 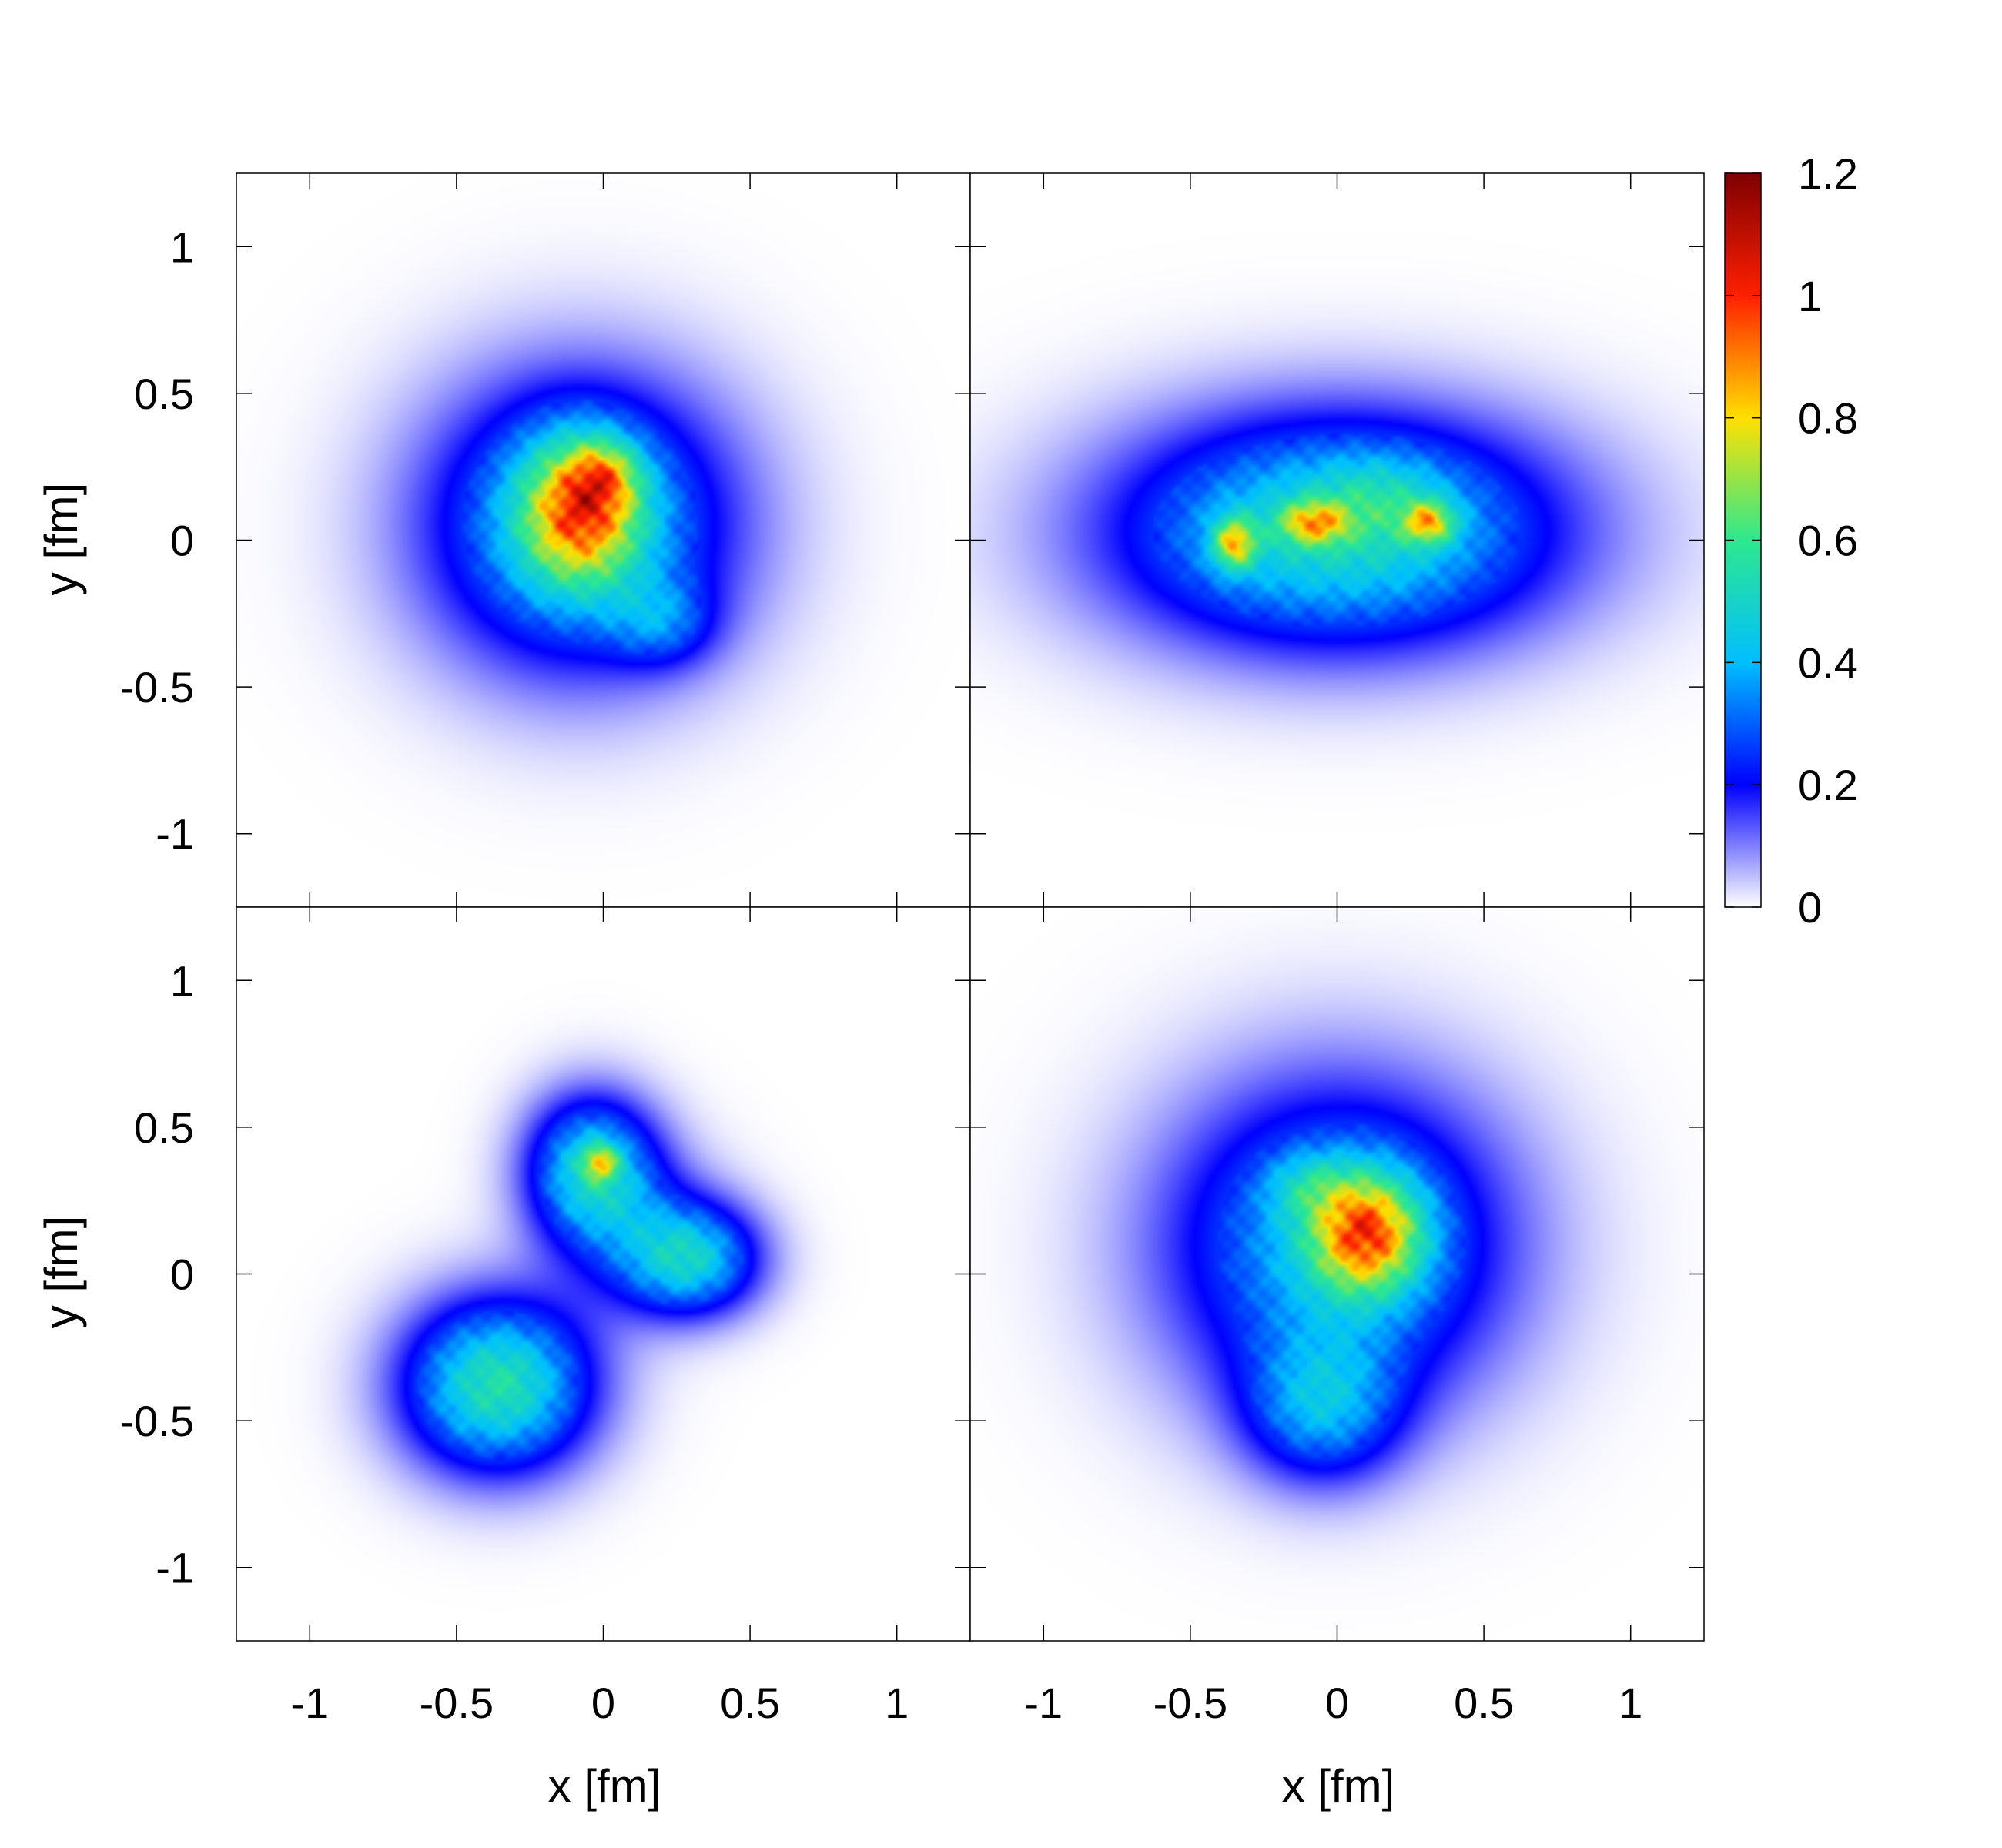 I want to click on heatmap-top-left, so click(x=603, y=540).